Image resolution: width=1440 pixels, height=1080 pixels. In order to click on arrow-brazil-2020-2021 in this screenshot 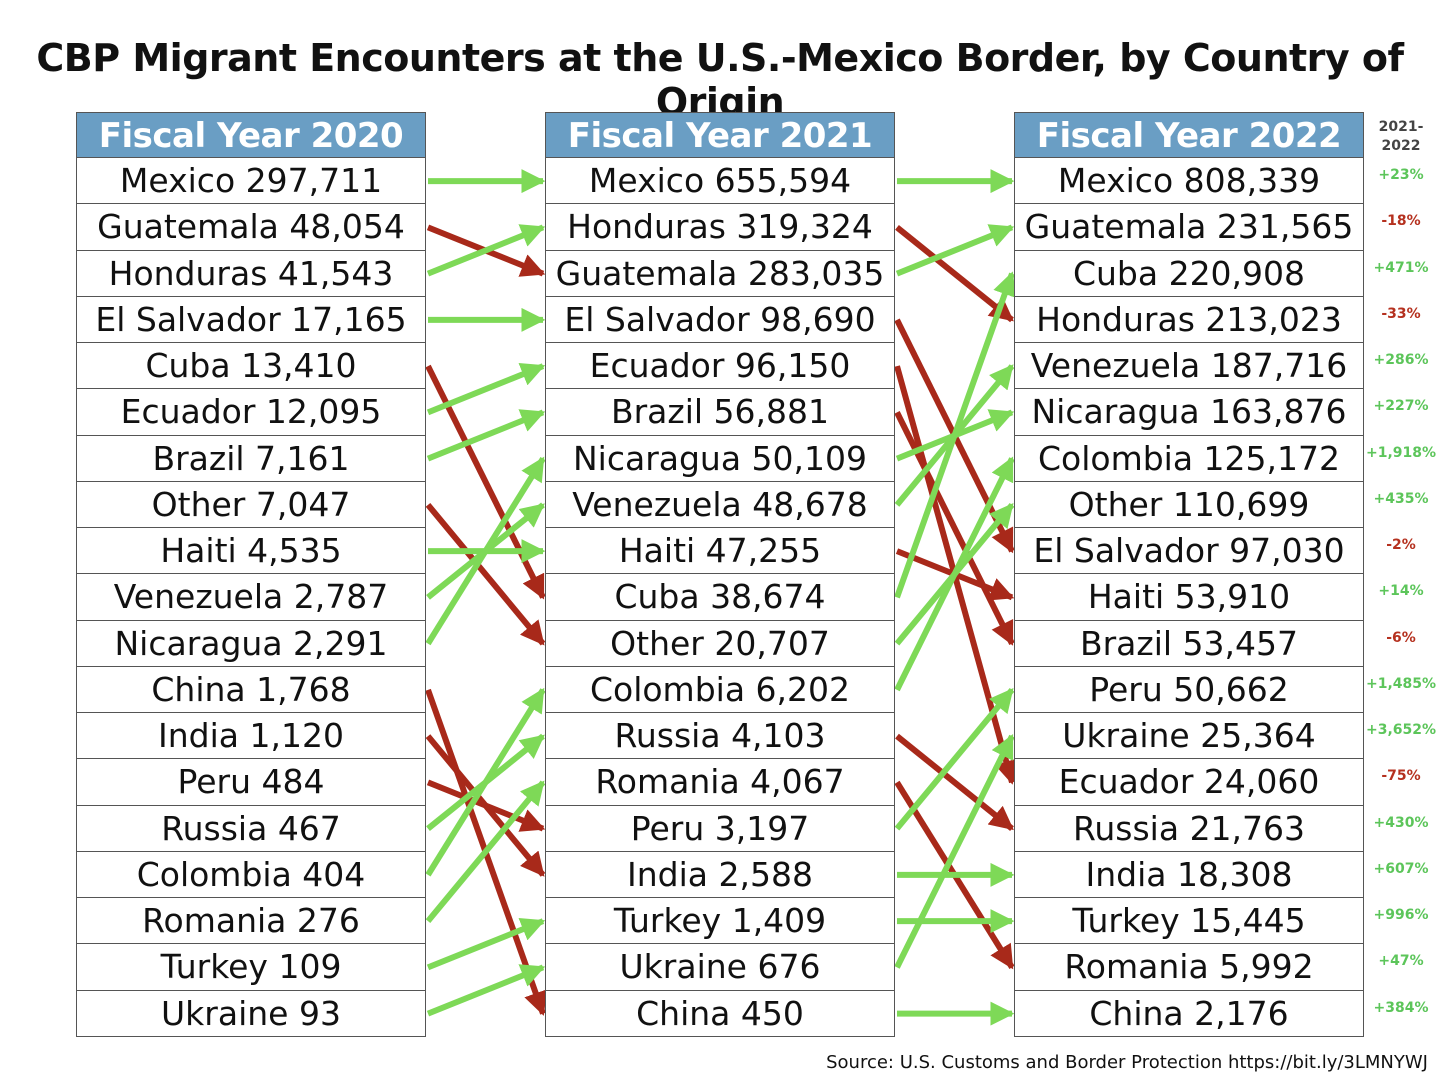, I will do `click(486, 435)`.